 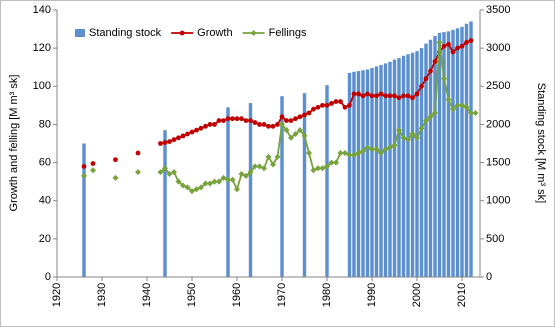 What do you see at coordinates (372, 295) in the screenshot?
I see `x-tick-label: 1990` at bounding box center [372, 295].